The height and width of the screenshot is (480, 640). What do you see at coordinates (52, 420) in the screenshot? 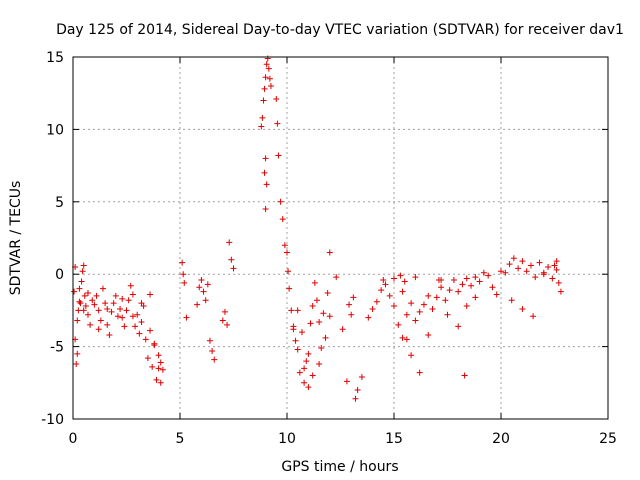
I see `y-tick-label: -10` at bounding box center [52, 420].